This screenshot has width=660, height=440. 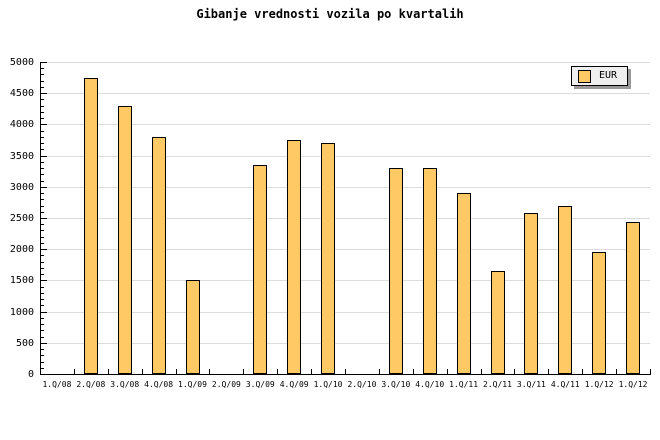 I want to click on x-axis-tick-label: 3.Q/09, so click(x=260, y=384).